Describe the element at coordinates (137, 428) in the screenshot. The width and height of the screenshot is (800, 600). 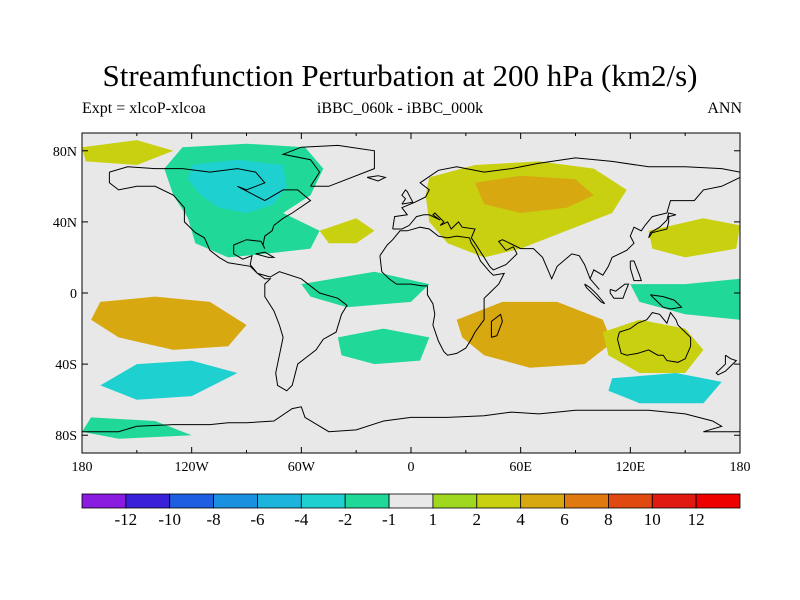
I see `contour-region-antarctic-negative` at that location.